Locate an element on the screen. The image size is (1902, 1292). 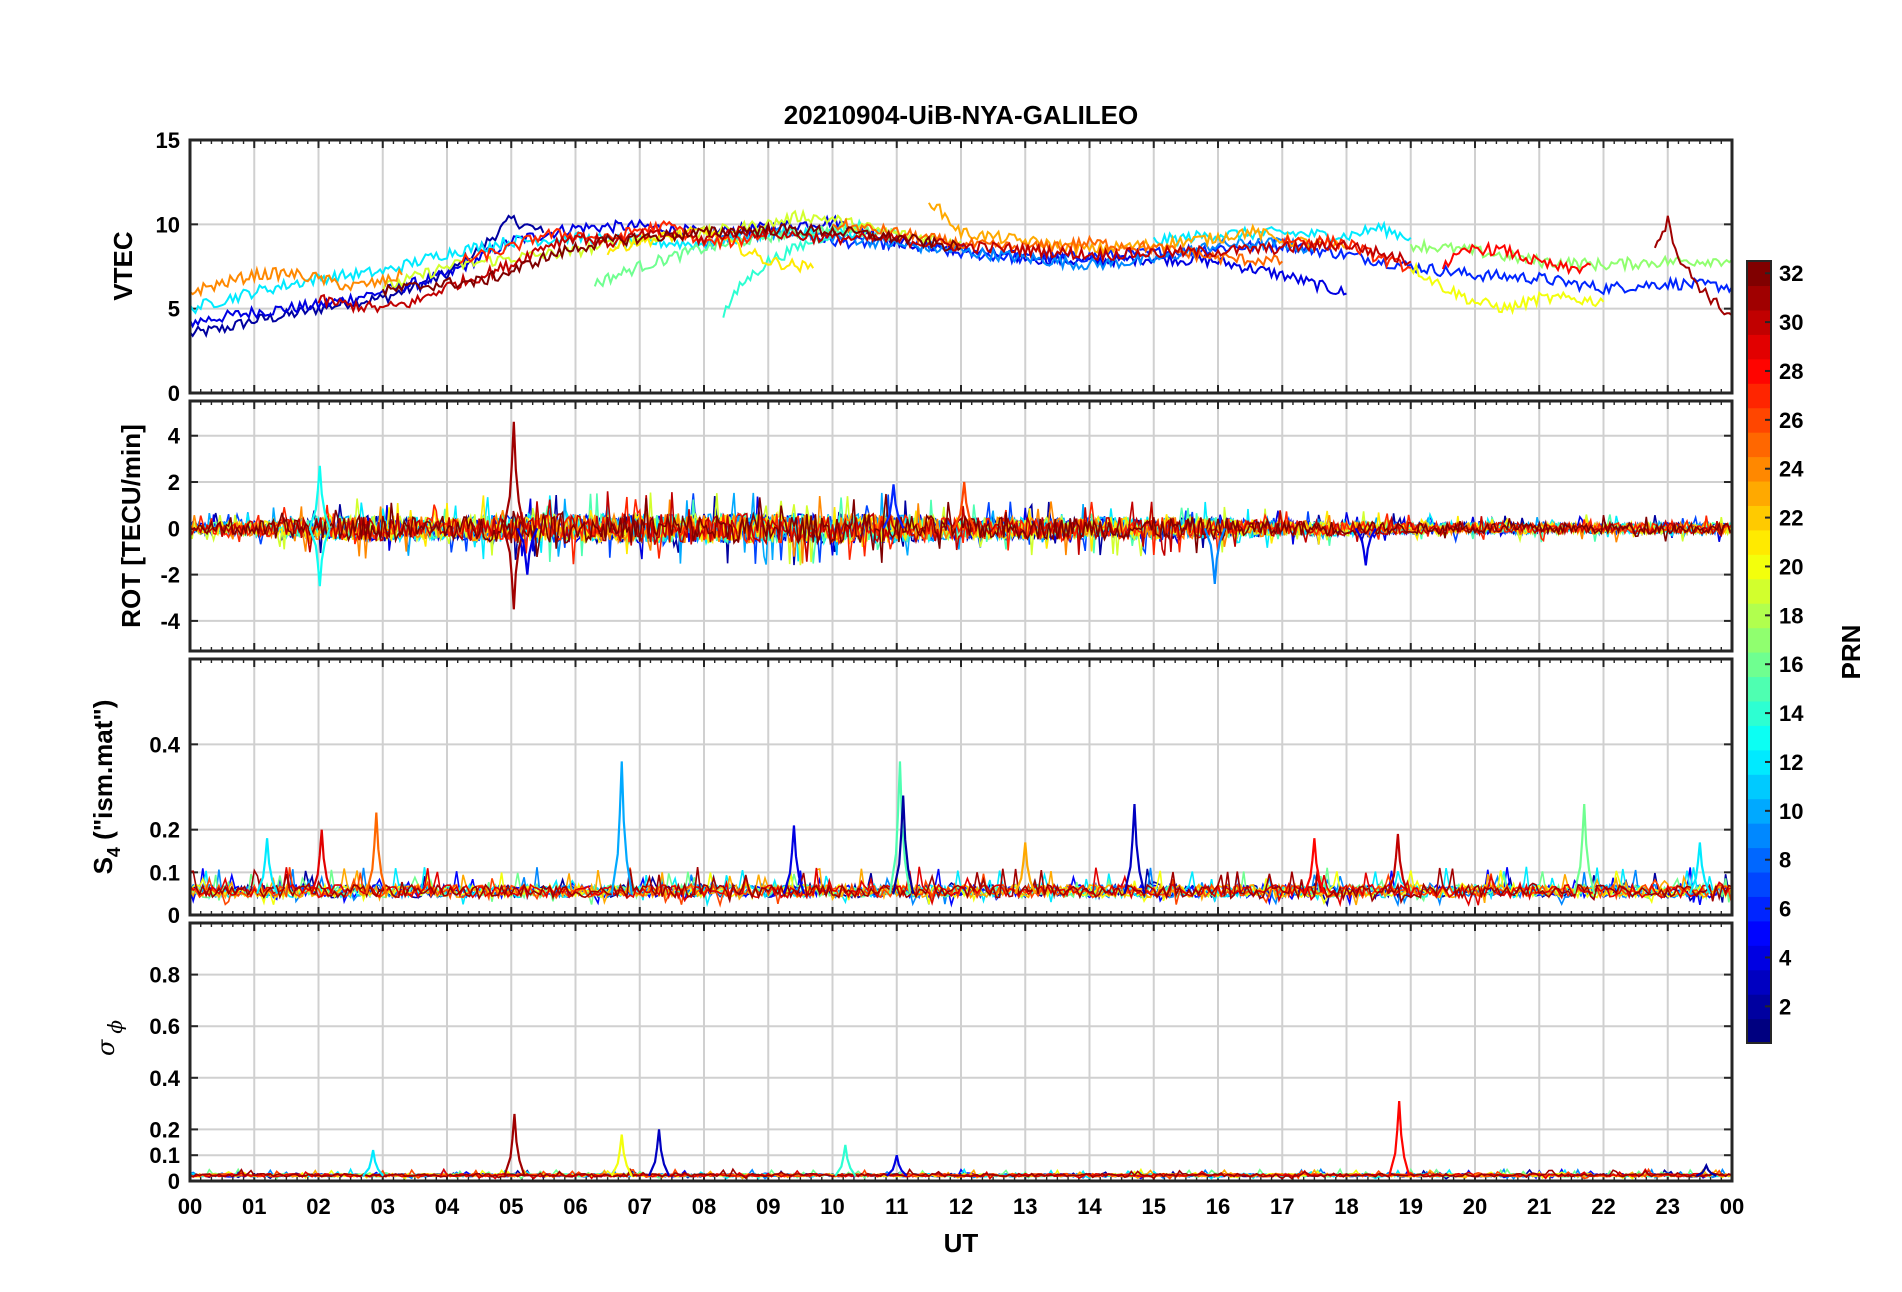
s4-y-tick-label: 0.4 is located at coordinates (164, 744).